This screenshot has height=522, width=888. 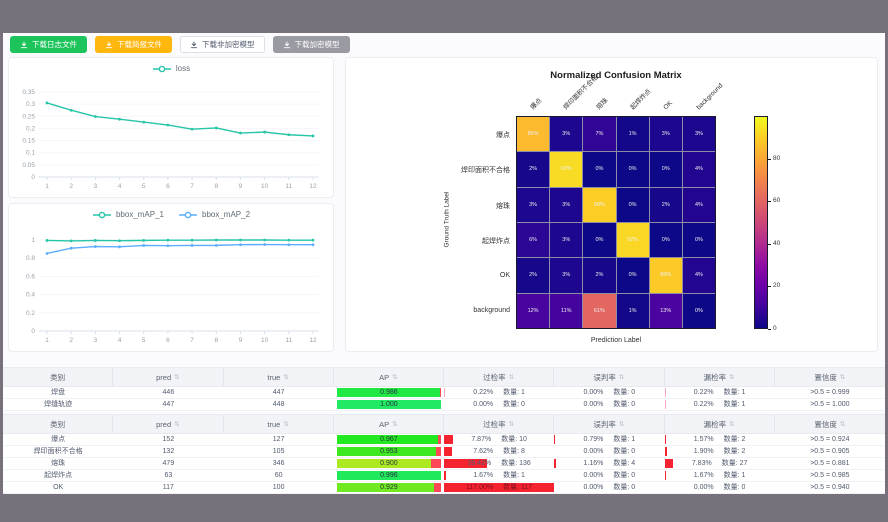 I want to click on rate-text: 1.16% 数量: 4, so click(x=609, y=463).